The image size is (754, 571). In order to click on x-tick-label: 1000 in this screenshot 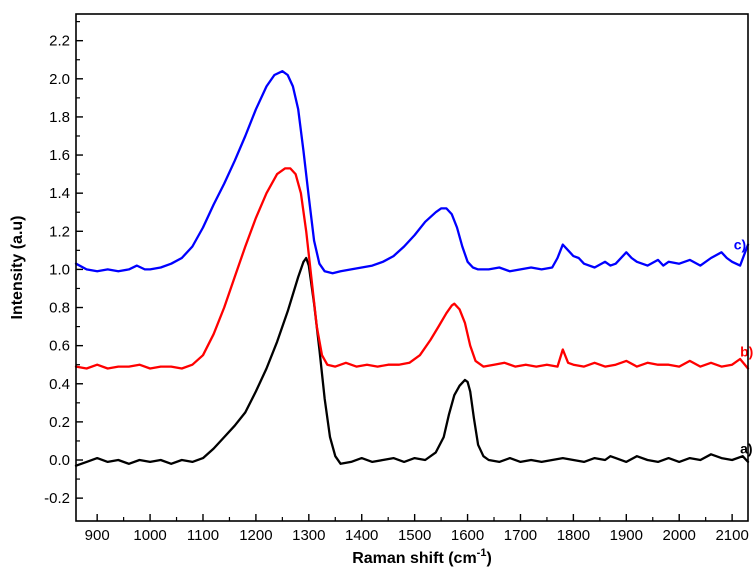, I will do `click(149, 535)`.